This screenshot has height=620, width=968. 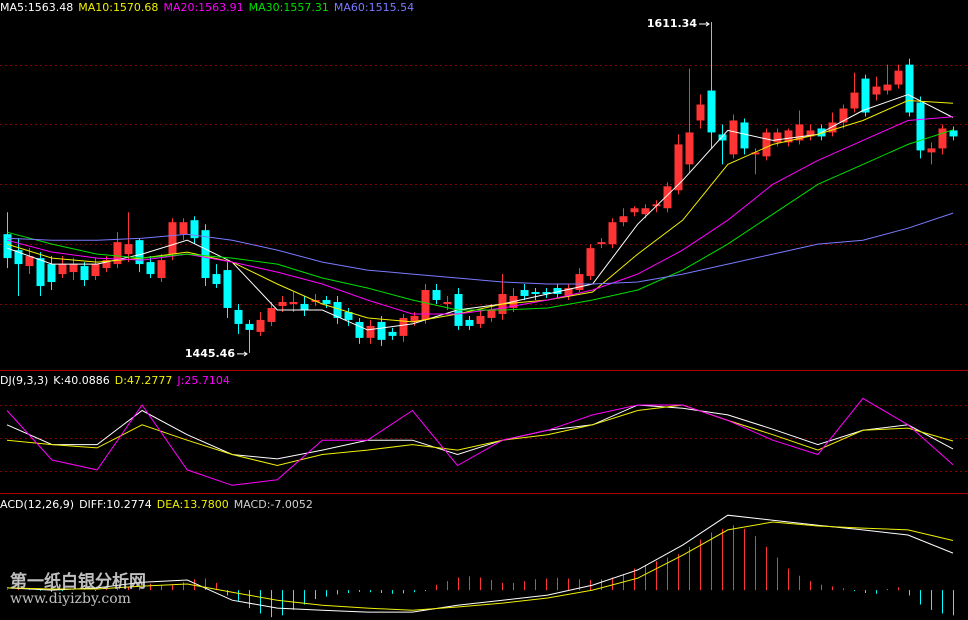 I want to click on watermark-name: 第一纸白银分析网, so click(x=78, y=582).